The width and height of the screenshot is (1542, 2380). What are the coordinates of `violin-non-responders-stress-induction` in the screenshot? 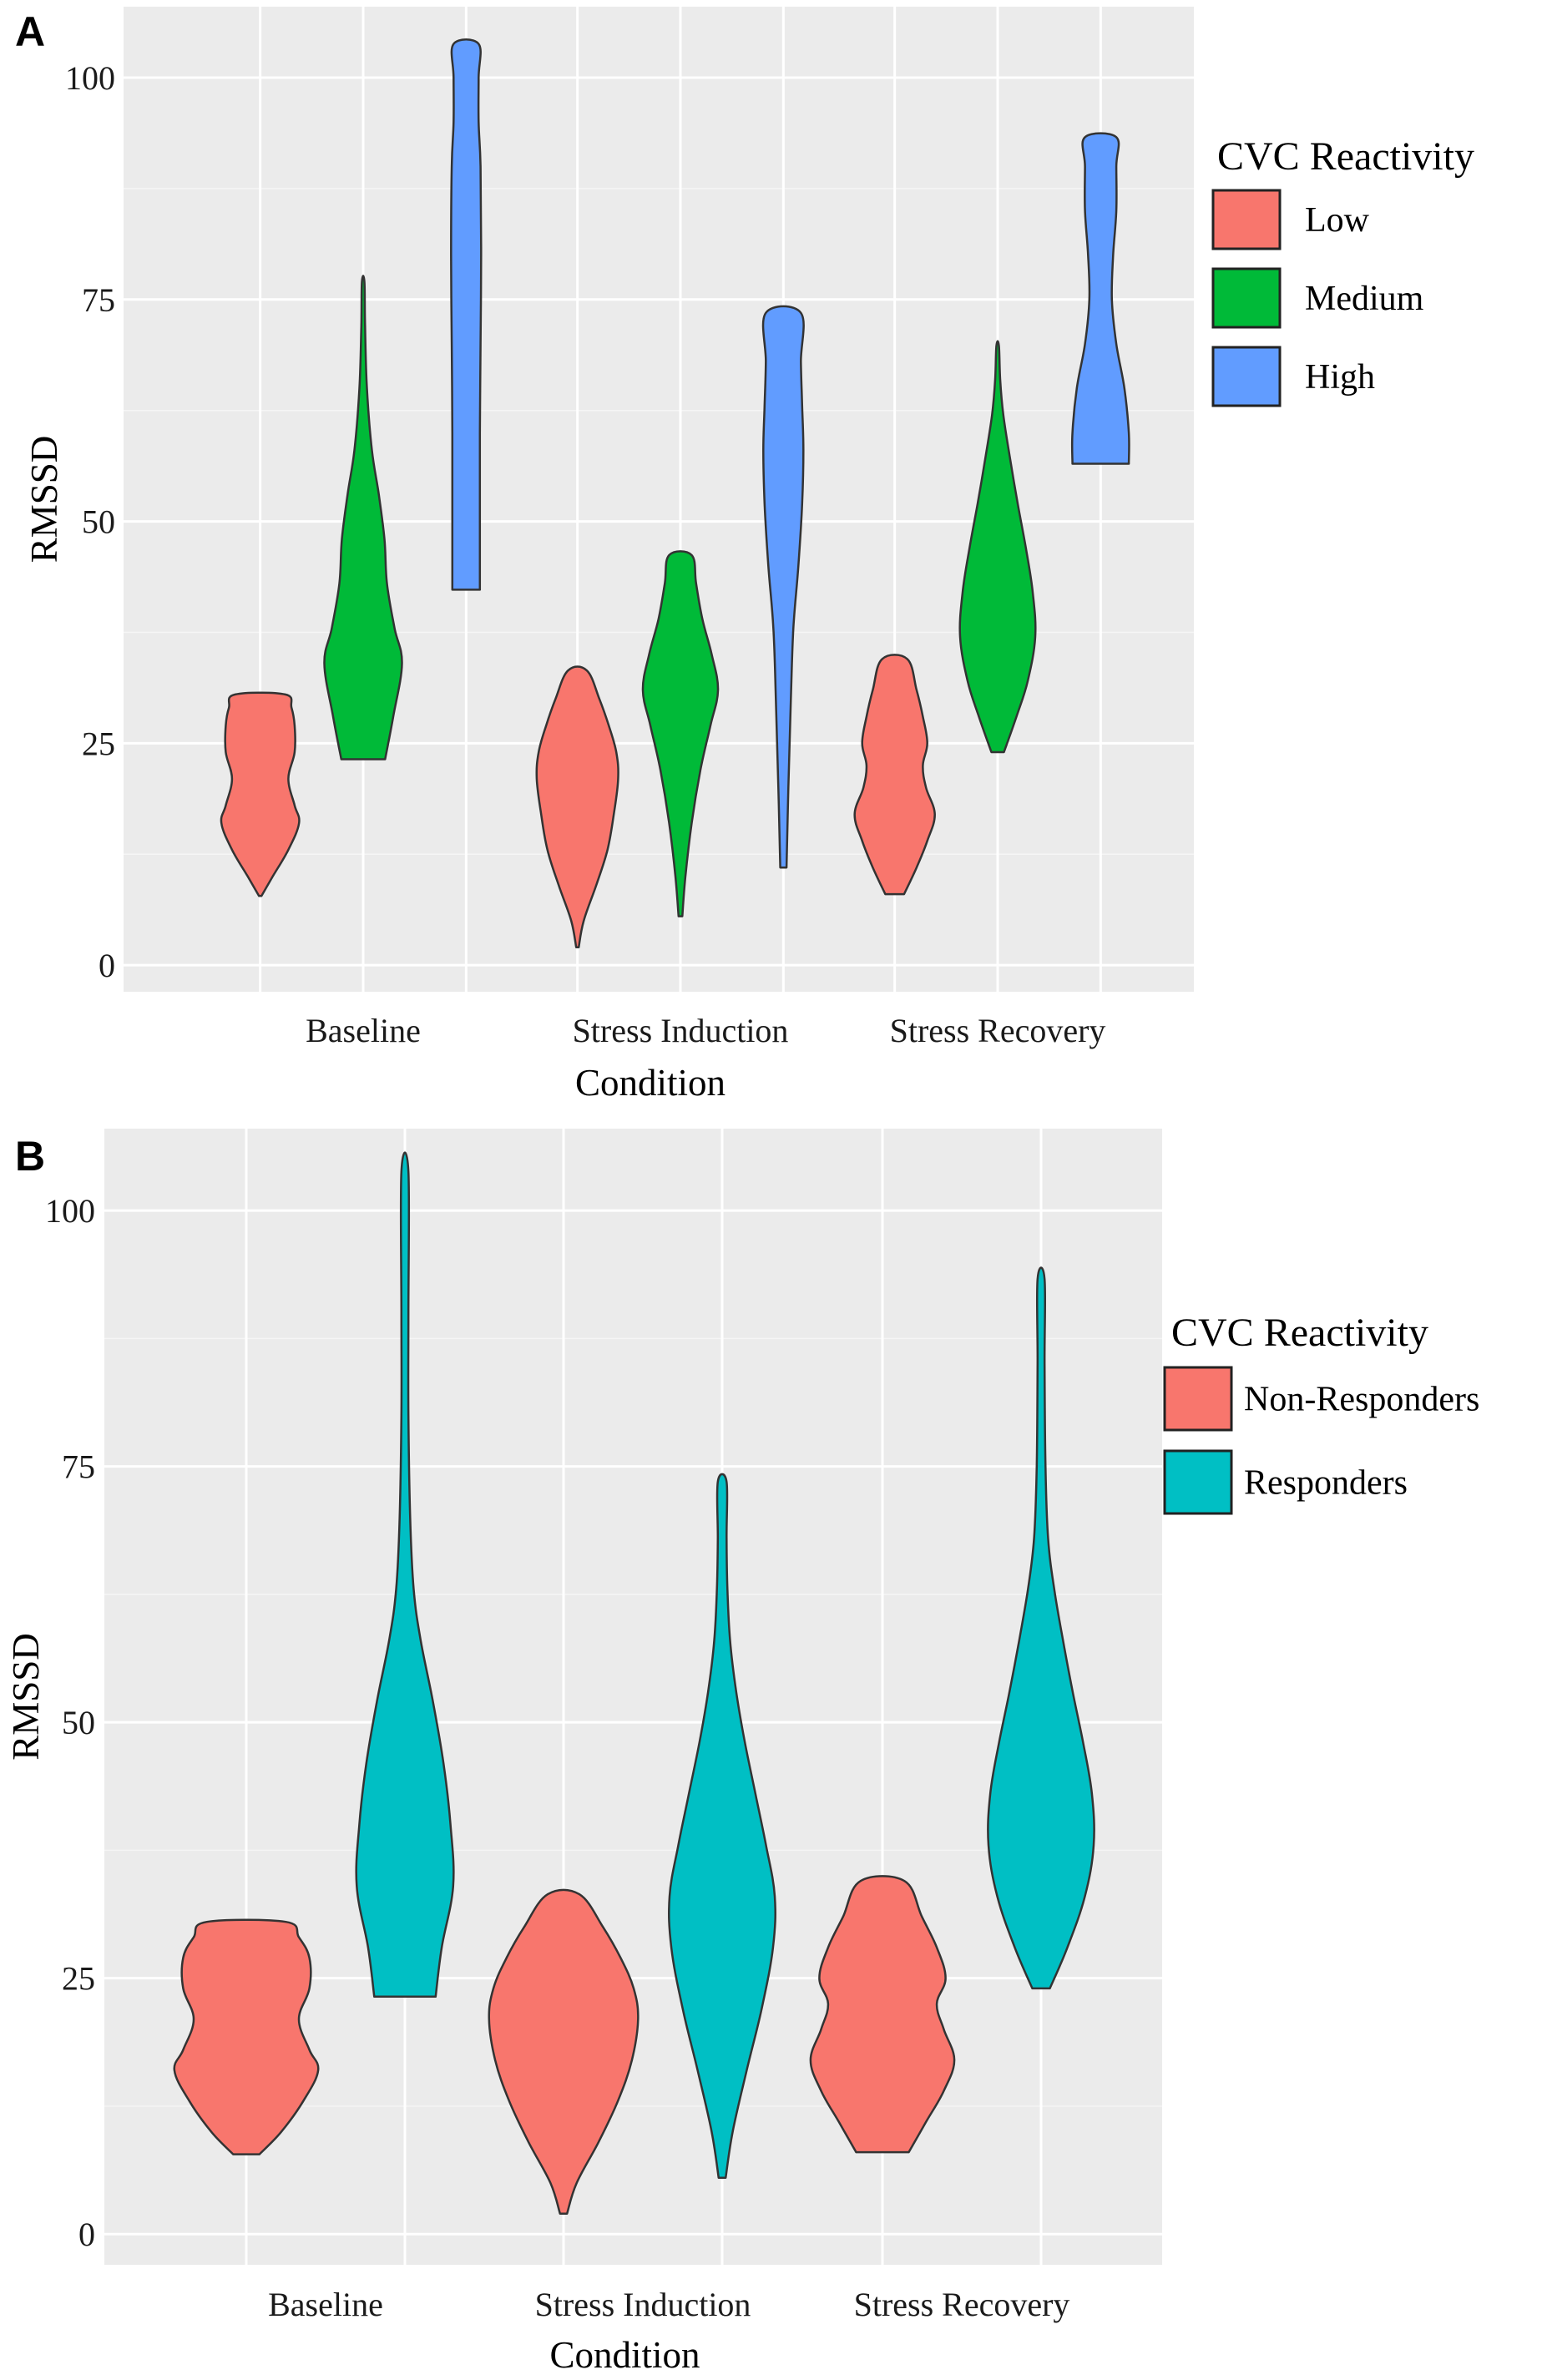 It's located at (564, 2051).